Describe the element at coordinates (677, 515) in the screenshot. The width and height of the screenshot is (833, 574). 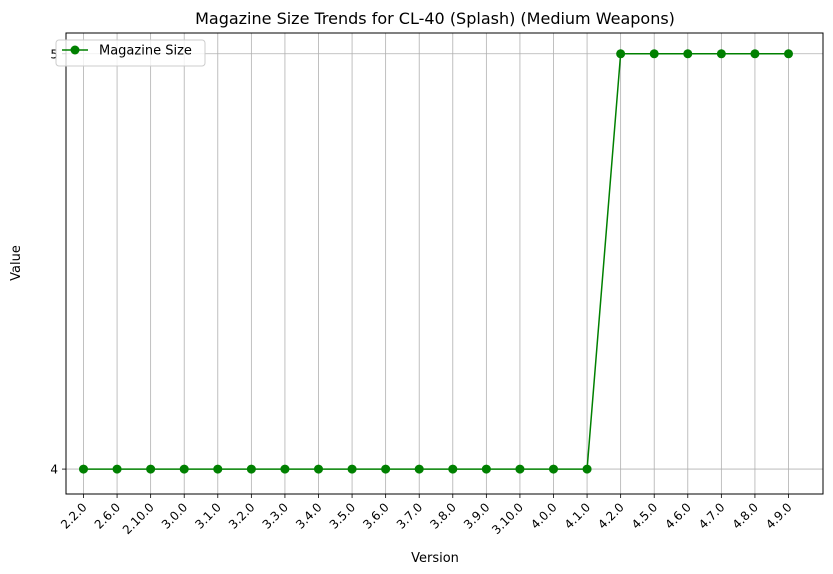
I see `x-tick-label: 4.6.0` at that location.